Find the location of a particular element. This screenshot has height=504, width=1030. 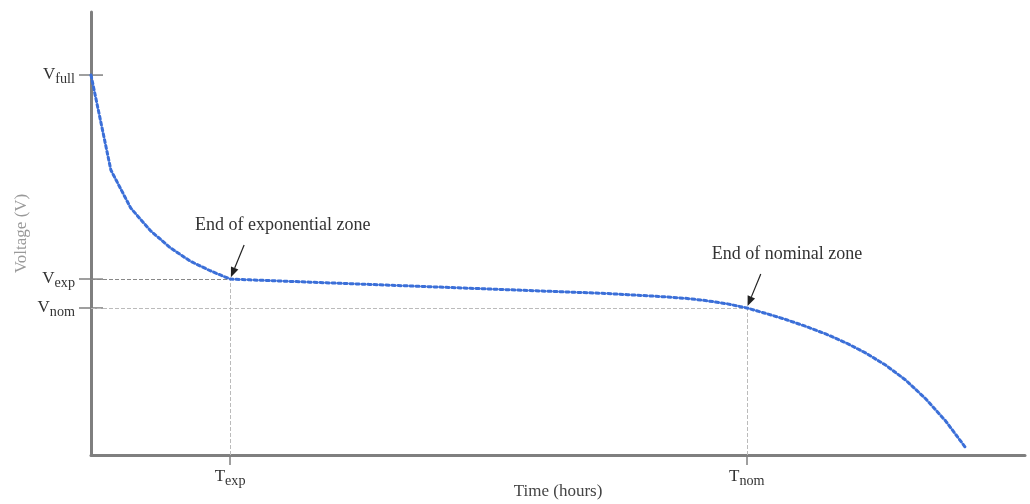

x-tick-label: T$_{nom}$ is located at coordinates (747, 477).